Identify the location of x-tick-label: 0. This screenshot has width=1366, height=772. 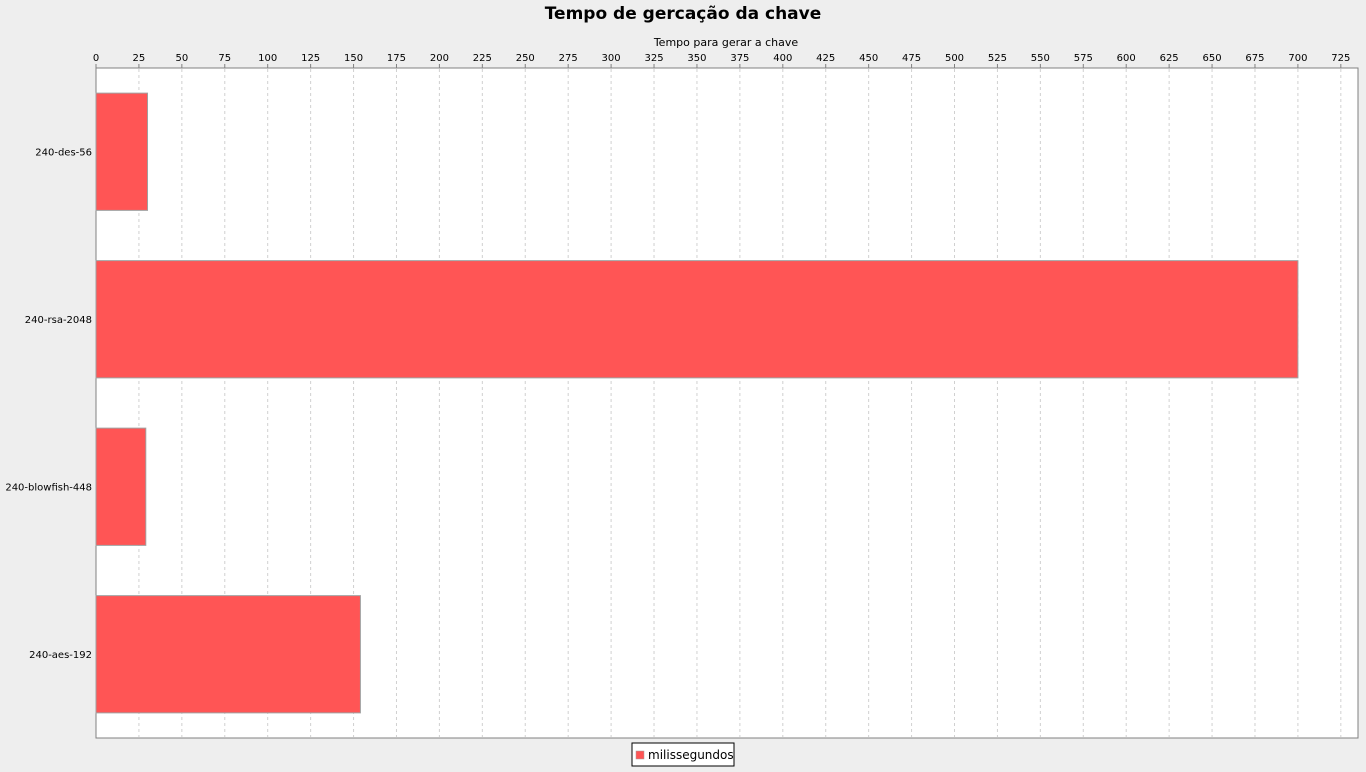
(96, 58).